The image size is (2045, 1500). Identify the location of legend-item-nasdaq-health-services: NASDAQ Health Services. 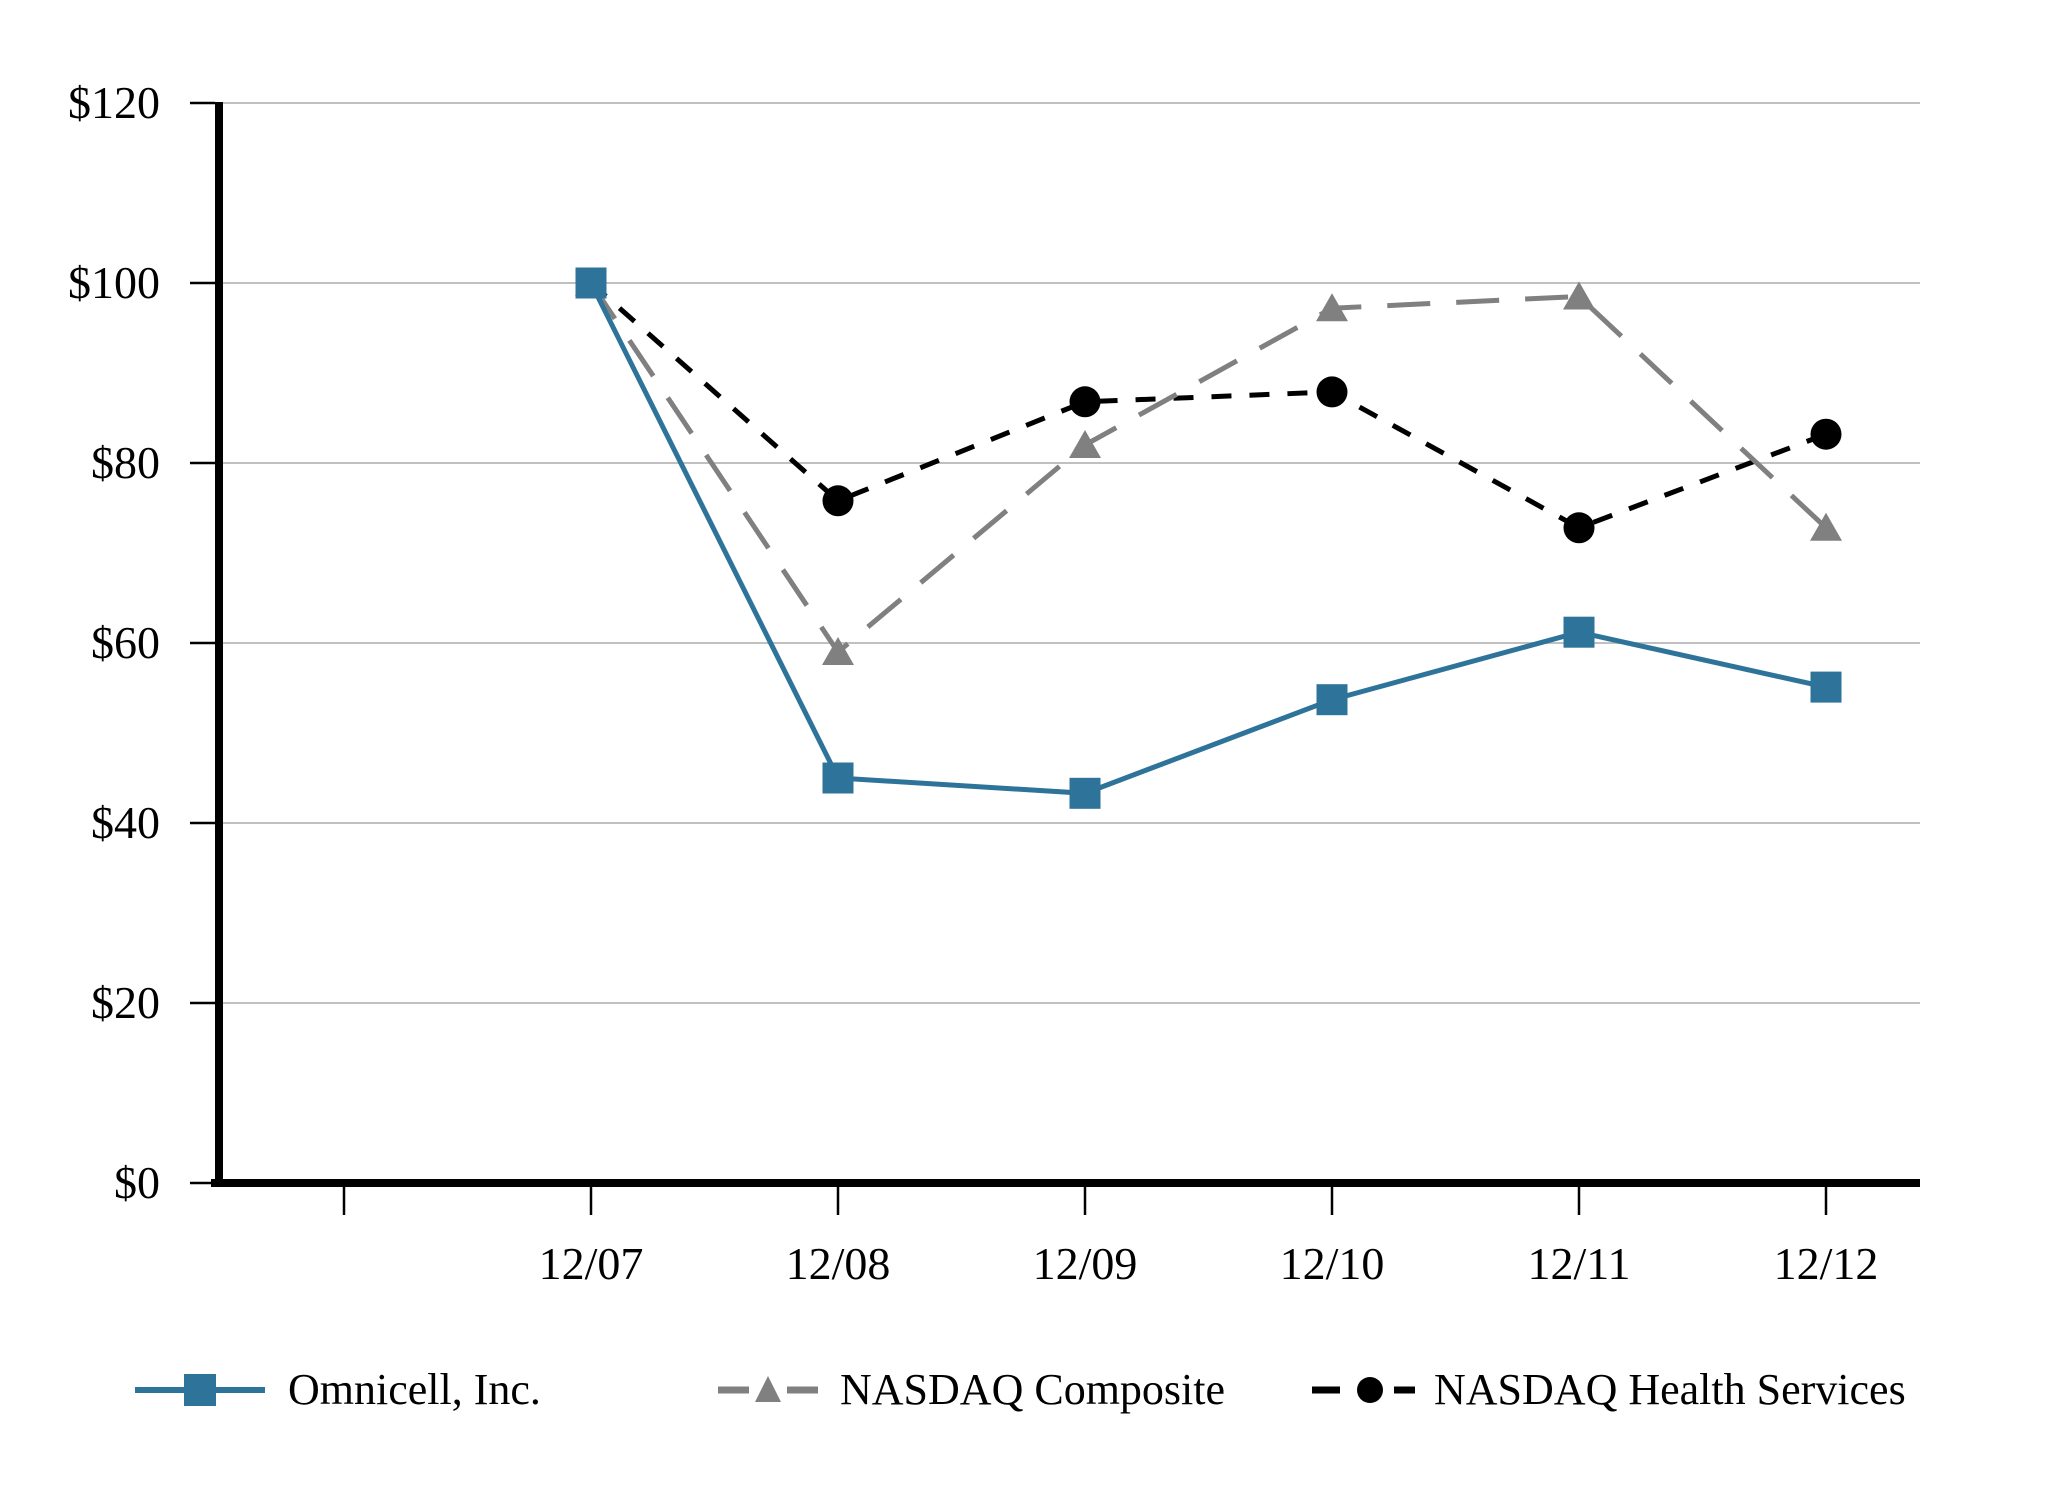
(1609, 1390).